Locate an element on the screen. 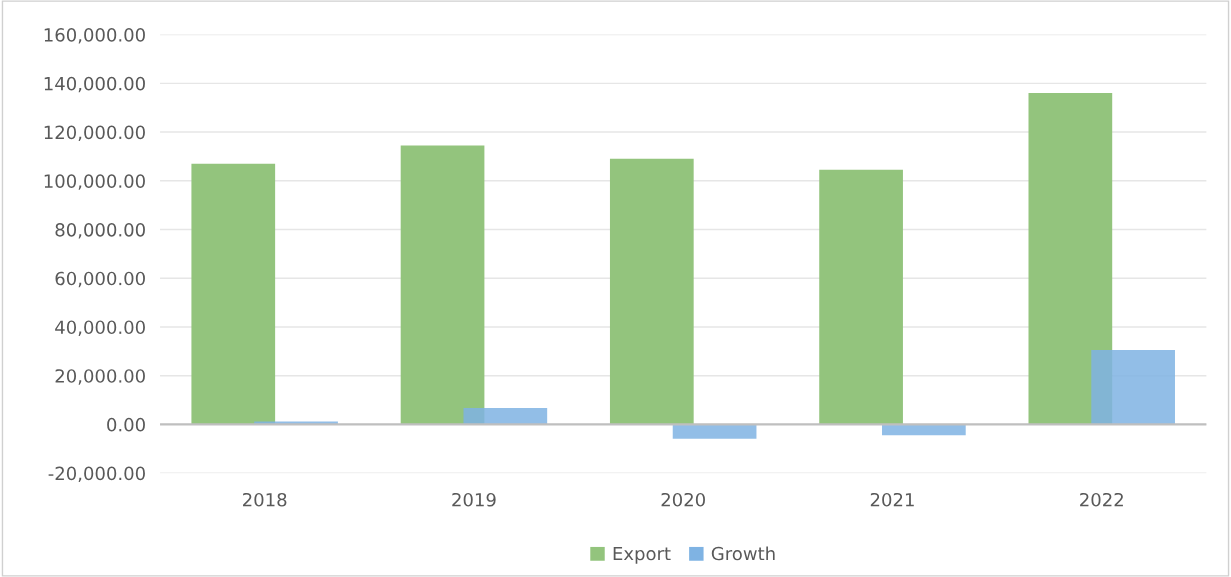  y-tick-label: 160,000.00 is located at coordinates (94, 36).